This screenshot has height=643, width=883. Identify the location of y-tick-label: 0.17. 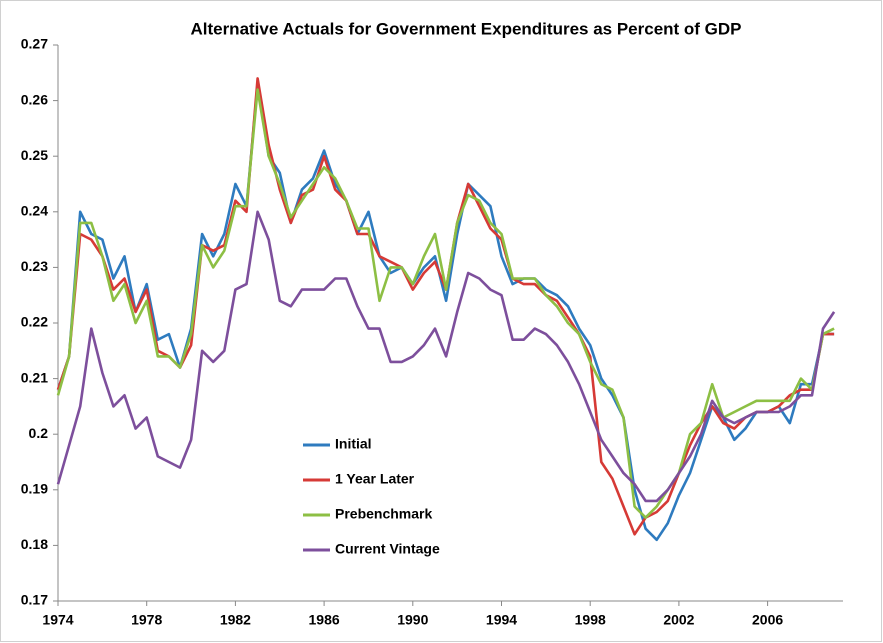
(34, 600).